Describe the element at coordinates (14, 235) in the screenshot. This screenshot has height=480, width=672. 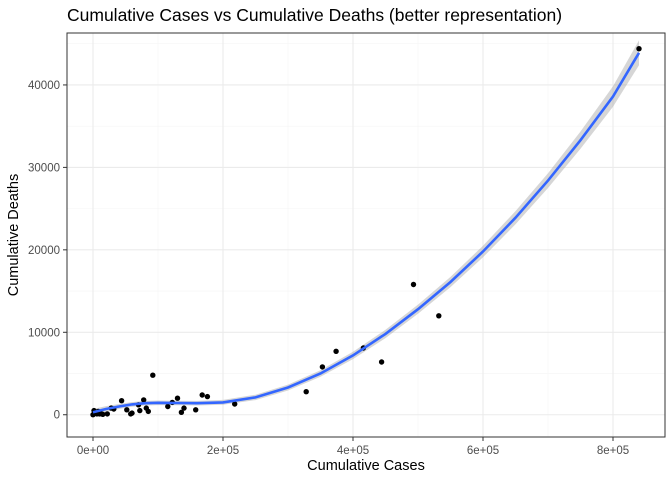
I see `y-axis-title: Cumulative Deaths` at that location.